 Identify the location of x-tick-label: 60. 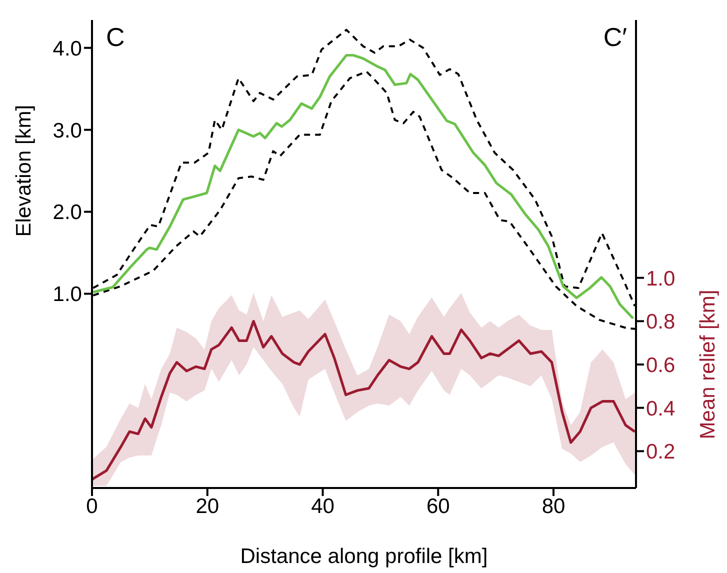
(438, 506).